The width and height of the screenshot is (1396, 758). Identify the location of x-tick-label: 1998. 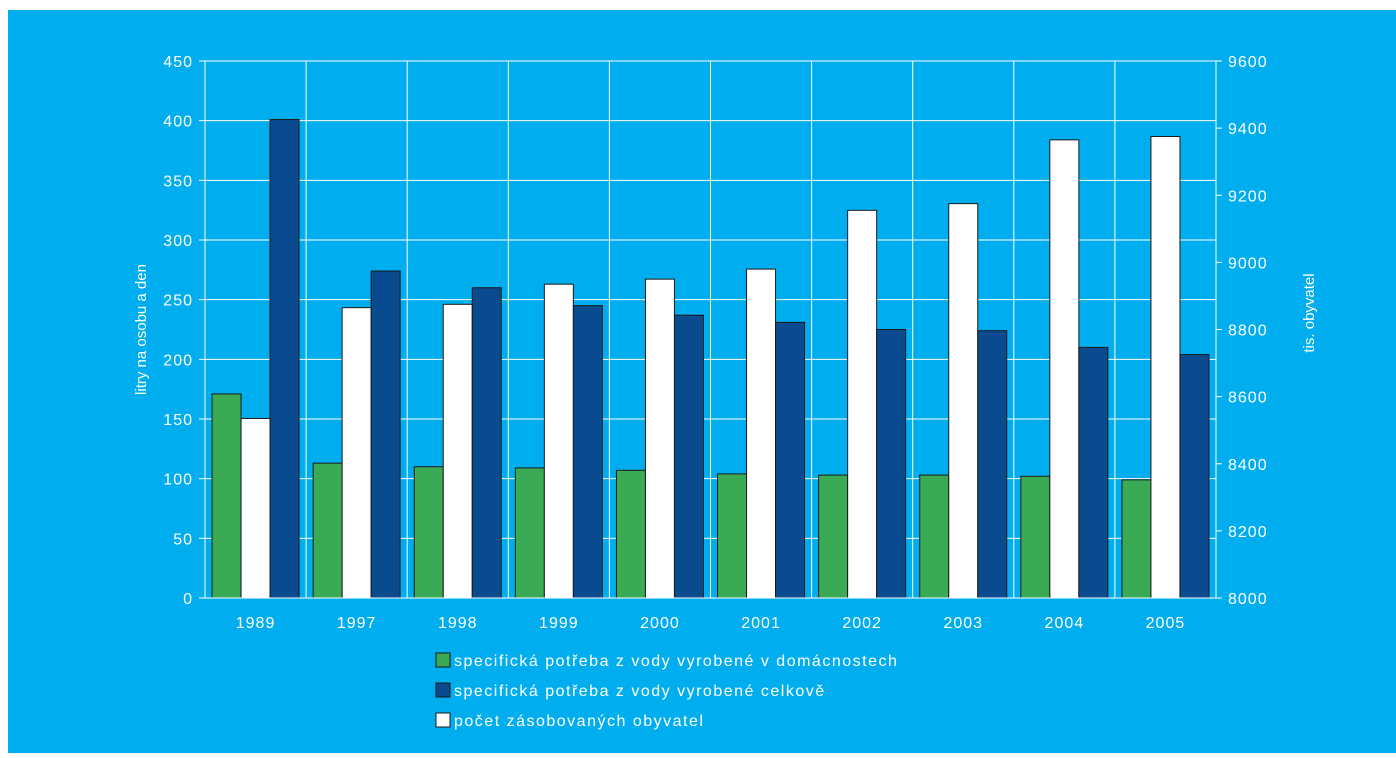
(458, 623).